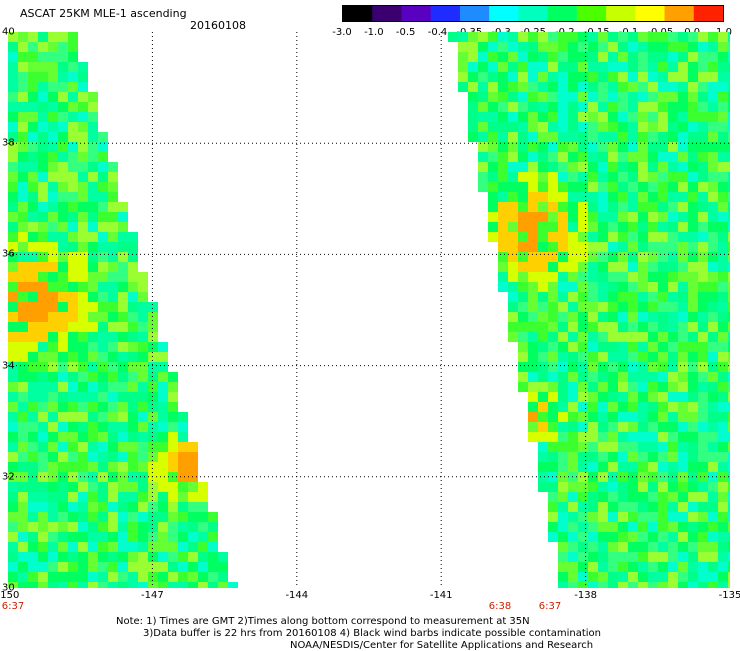  Describe the element at coordinates (342, 32) in the screenshot. I see `colorbar-label: -3.0` at that location.